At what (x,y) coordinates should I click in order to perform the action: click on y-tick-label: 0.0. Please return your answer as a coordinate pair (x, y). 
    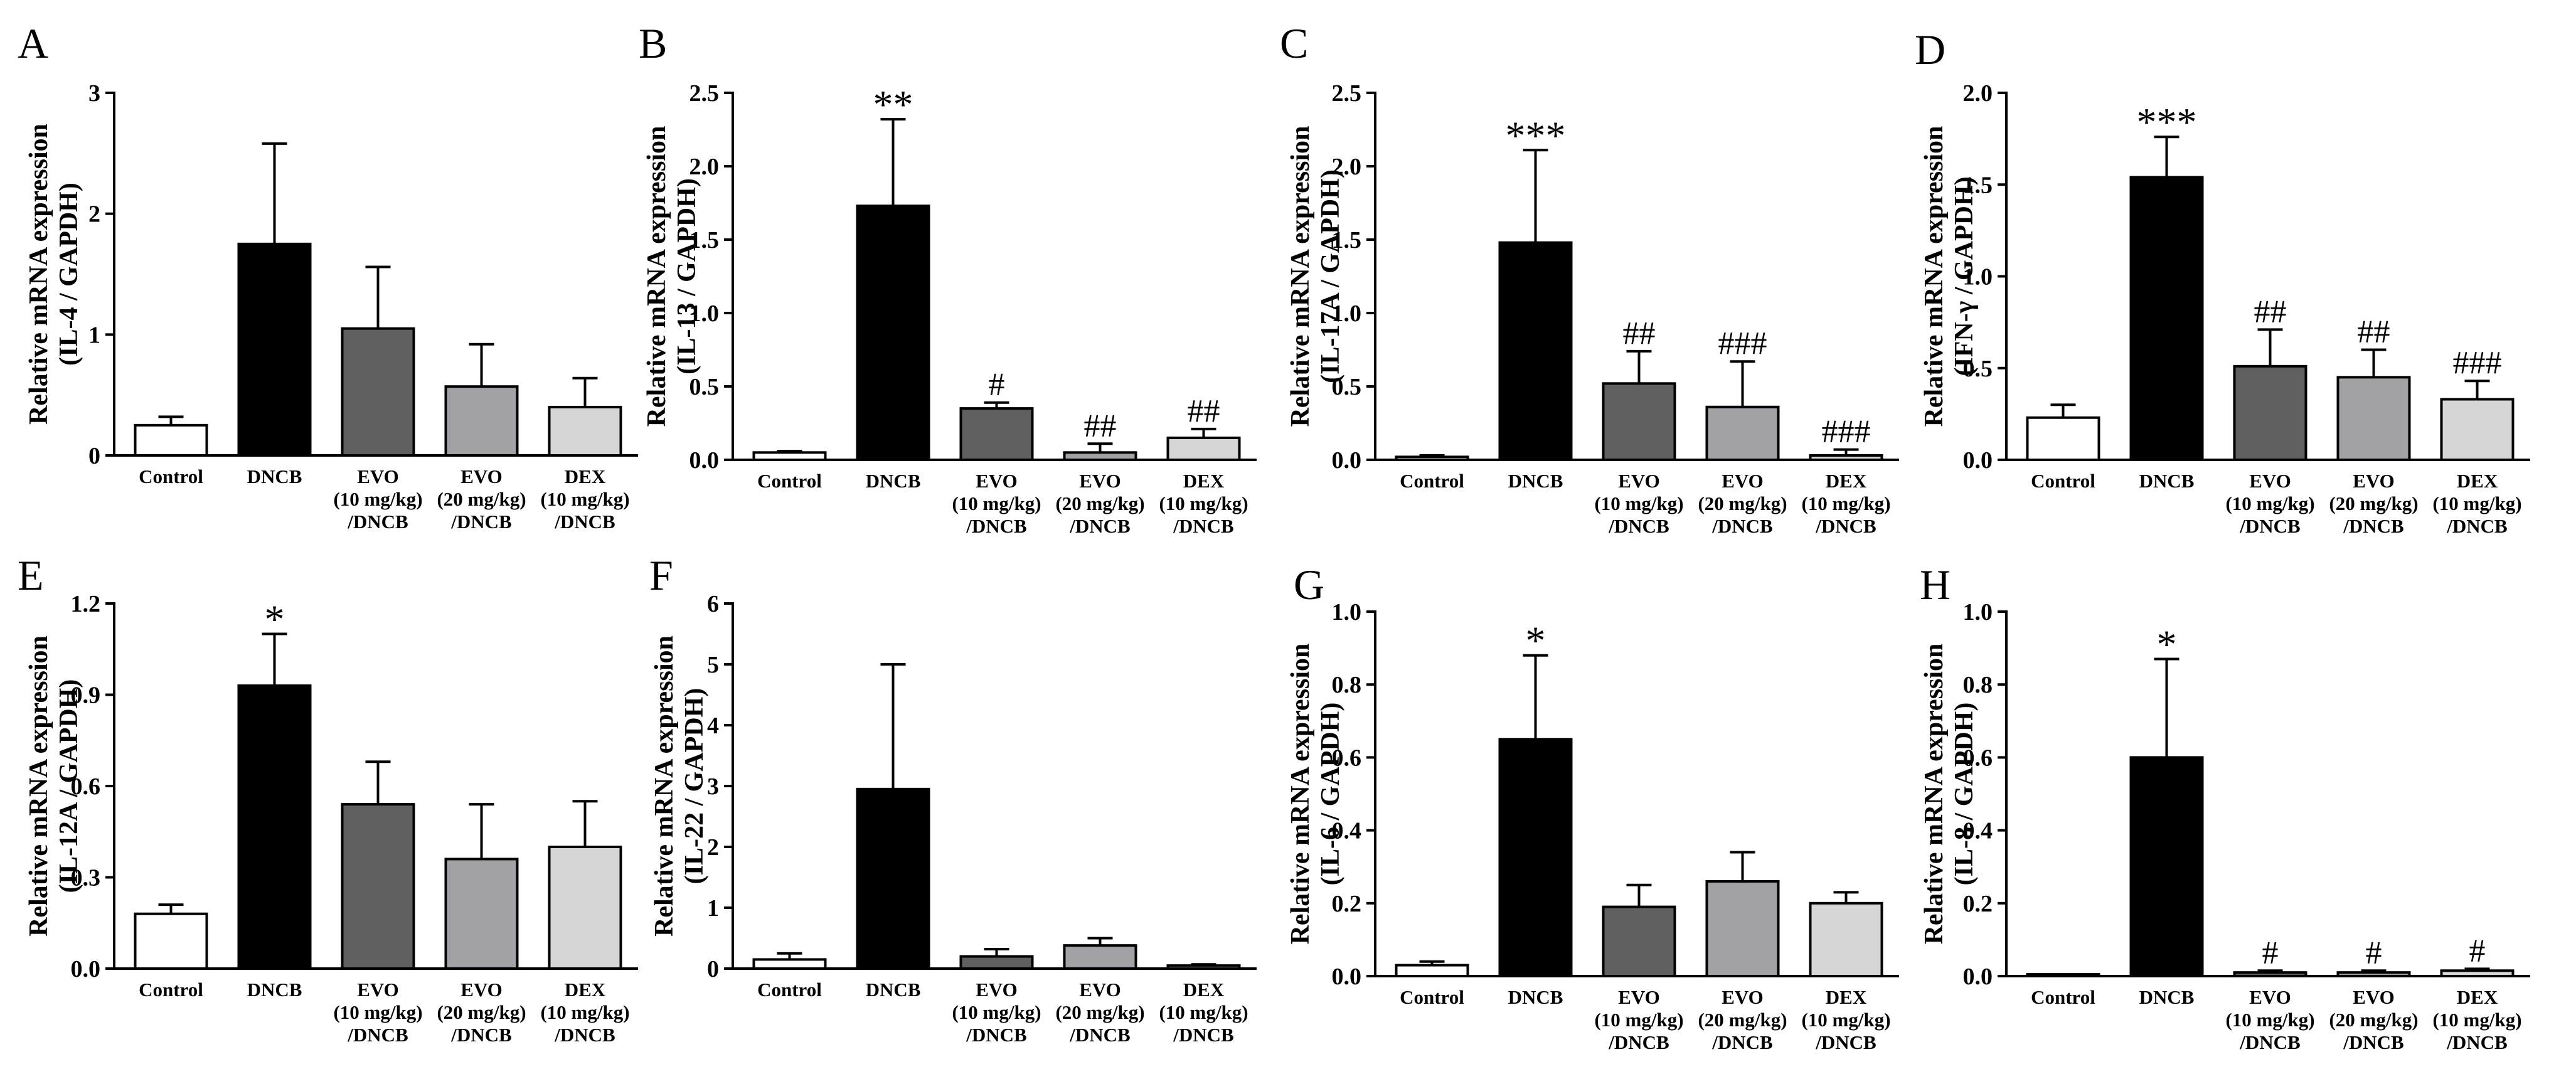
    Looking at the image, I should click on (86, 969).